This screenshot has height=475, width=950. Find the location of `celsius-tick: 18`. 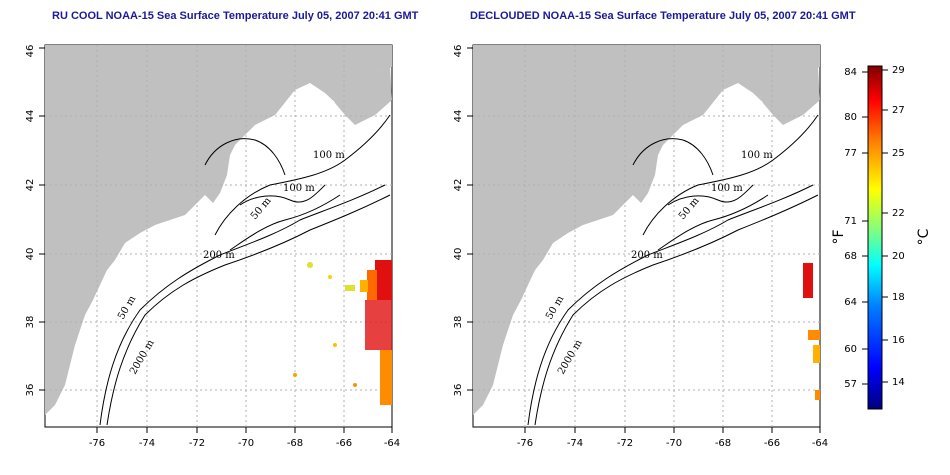

celsius-tick: 18 is located at coordinates (898, 297).